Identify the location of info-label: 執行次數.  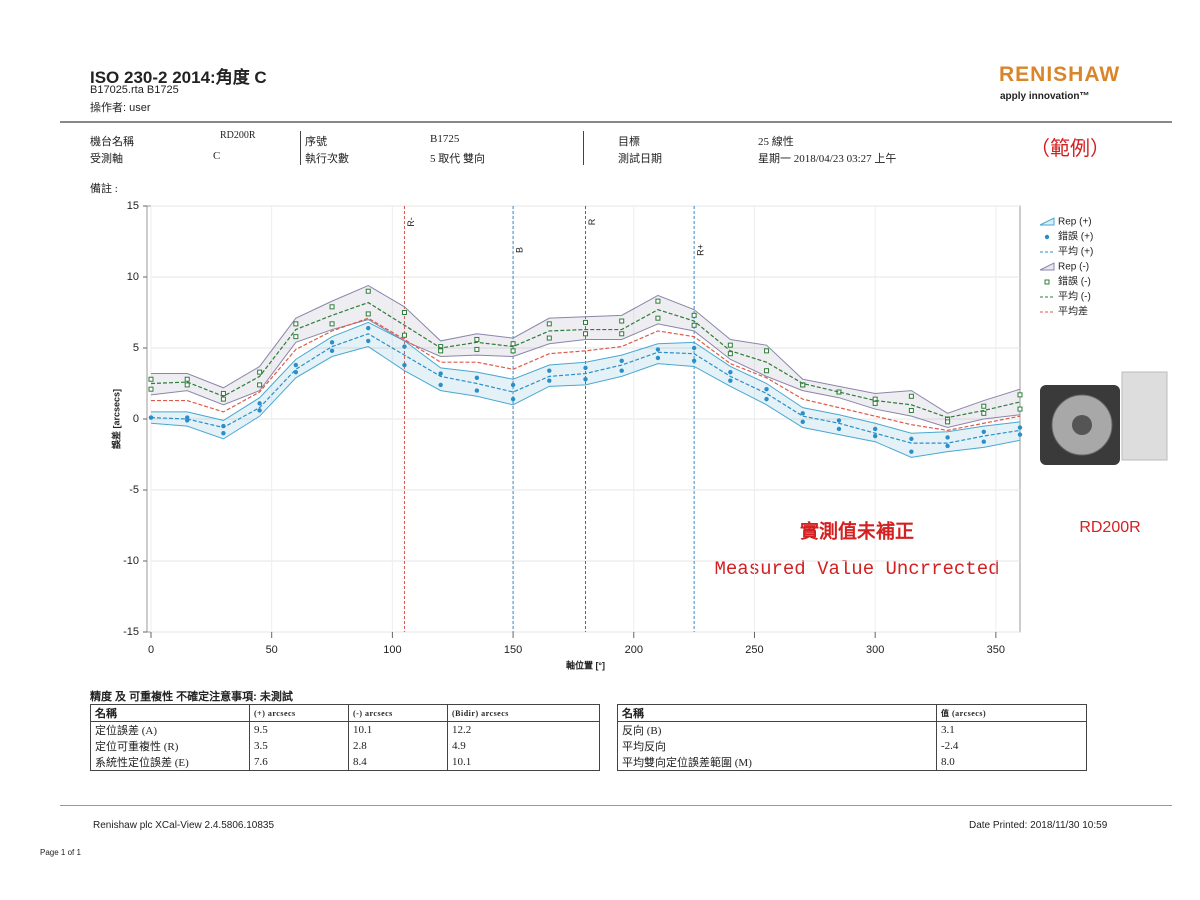
(327, 159).